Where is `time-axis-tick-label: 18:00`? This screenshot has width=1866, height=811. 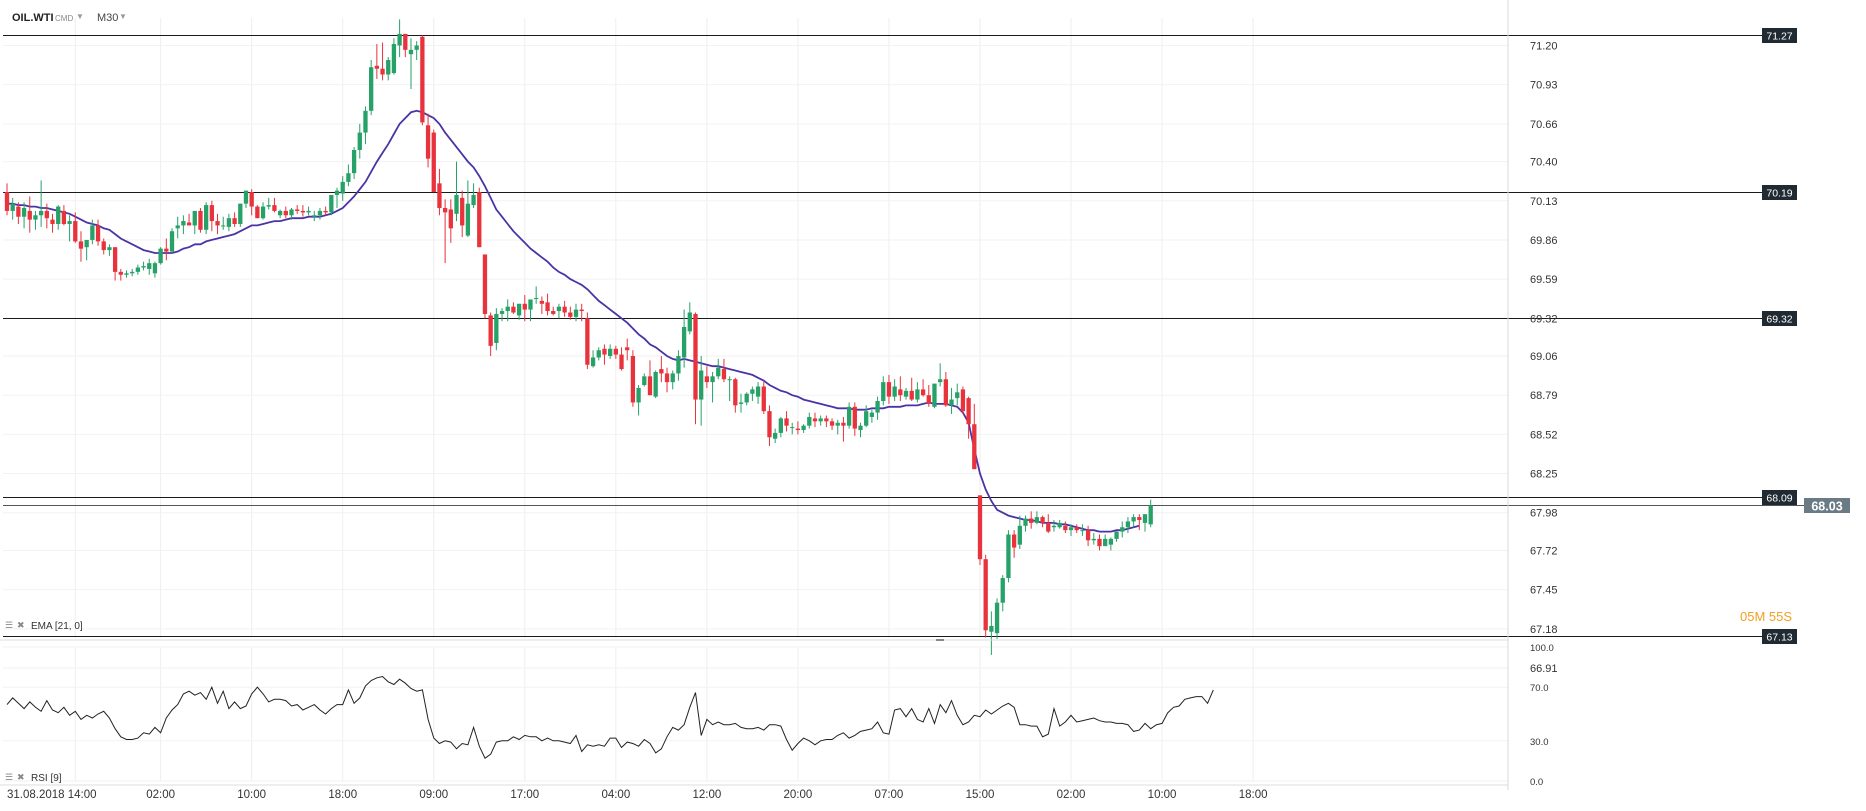 time-axis-tick-label: 18:00 is located at coordinates (342, 795).